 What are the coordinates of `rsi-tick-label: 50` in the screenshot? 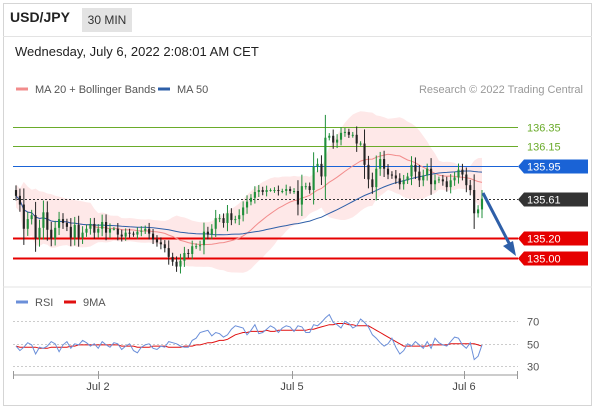 It's located at (533, 346).